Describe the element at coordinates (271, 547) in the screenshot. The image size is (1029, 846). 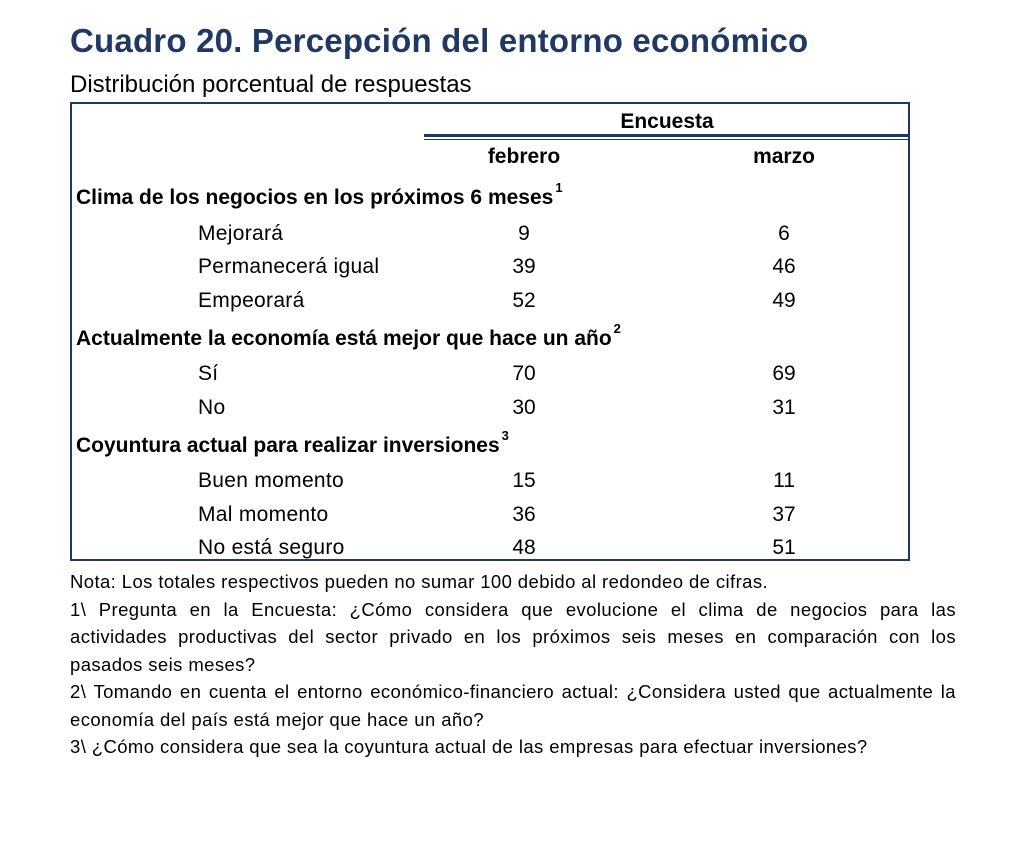
I see `row-label: No está seguro` at that location.